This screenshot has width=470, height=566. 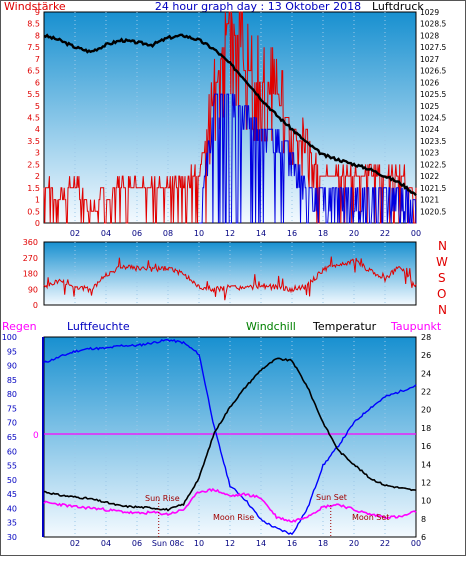 What do you see at coordinates (37, 59) in the screenshot?
I see `wind-tick-label: 7` at bounding box center [37, 59].